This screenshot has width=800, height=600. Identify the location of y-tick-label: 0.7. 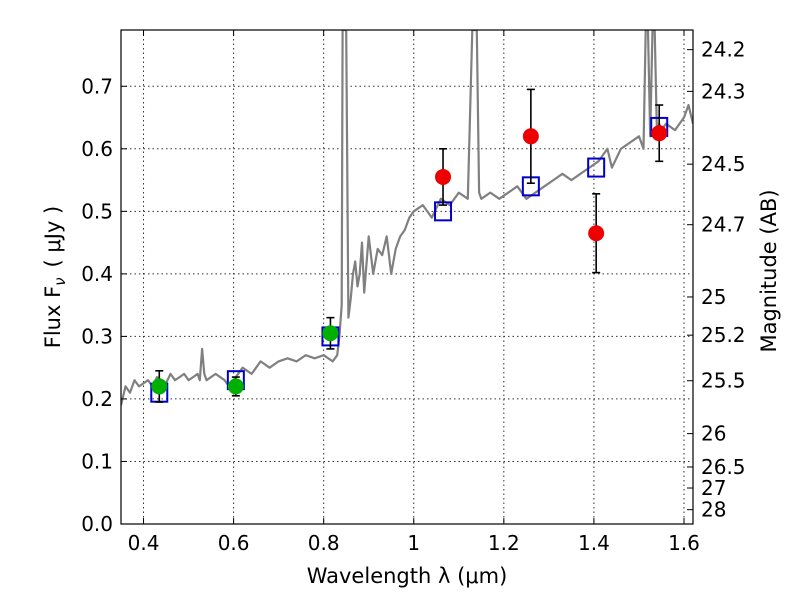
(97, 86).